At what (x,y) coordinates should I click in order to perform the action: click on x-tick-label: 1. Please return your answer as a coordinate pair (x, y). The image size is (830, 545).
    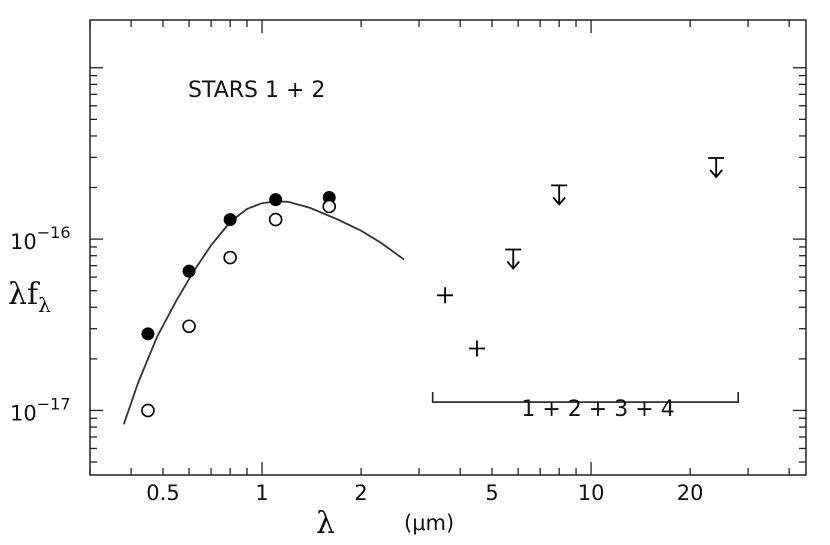
    Looking at the image, I should click on (261, 493).